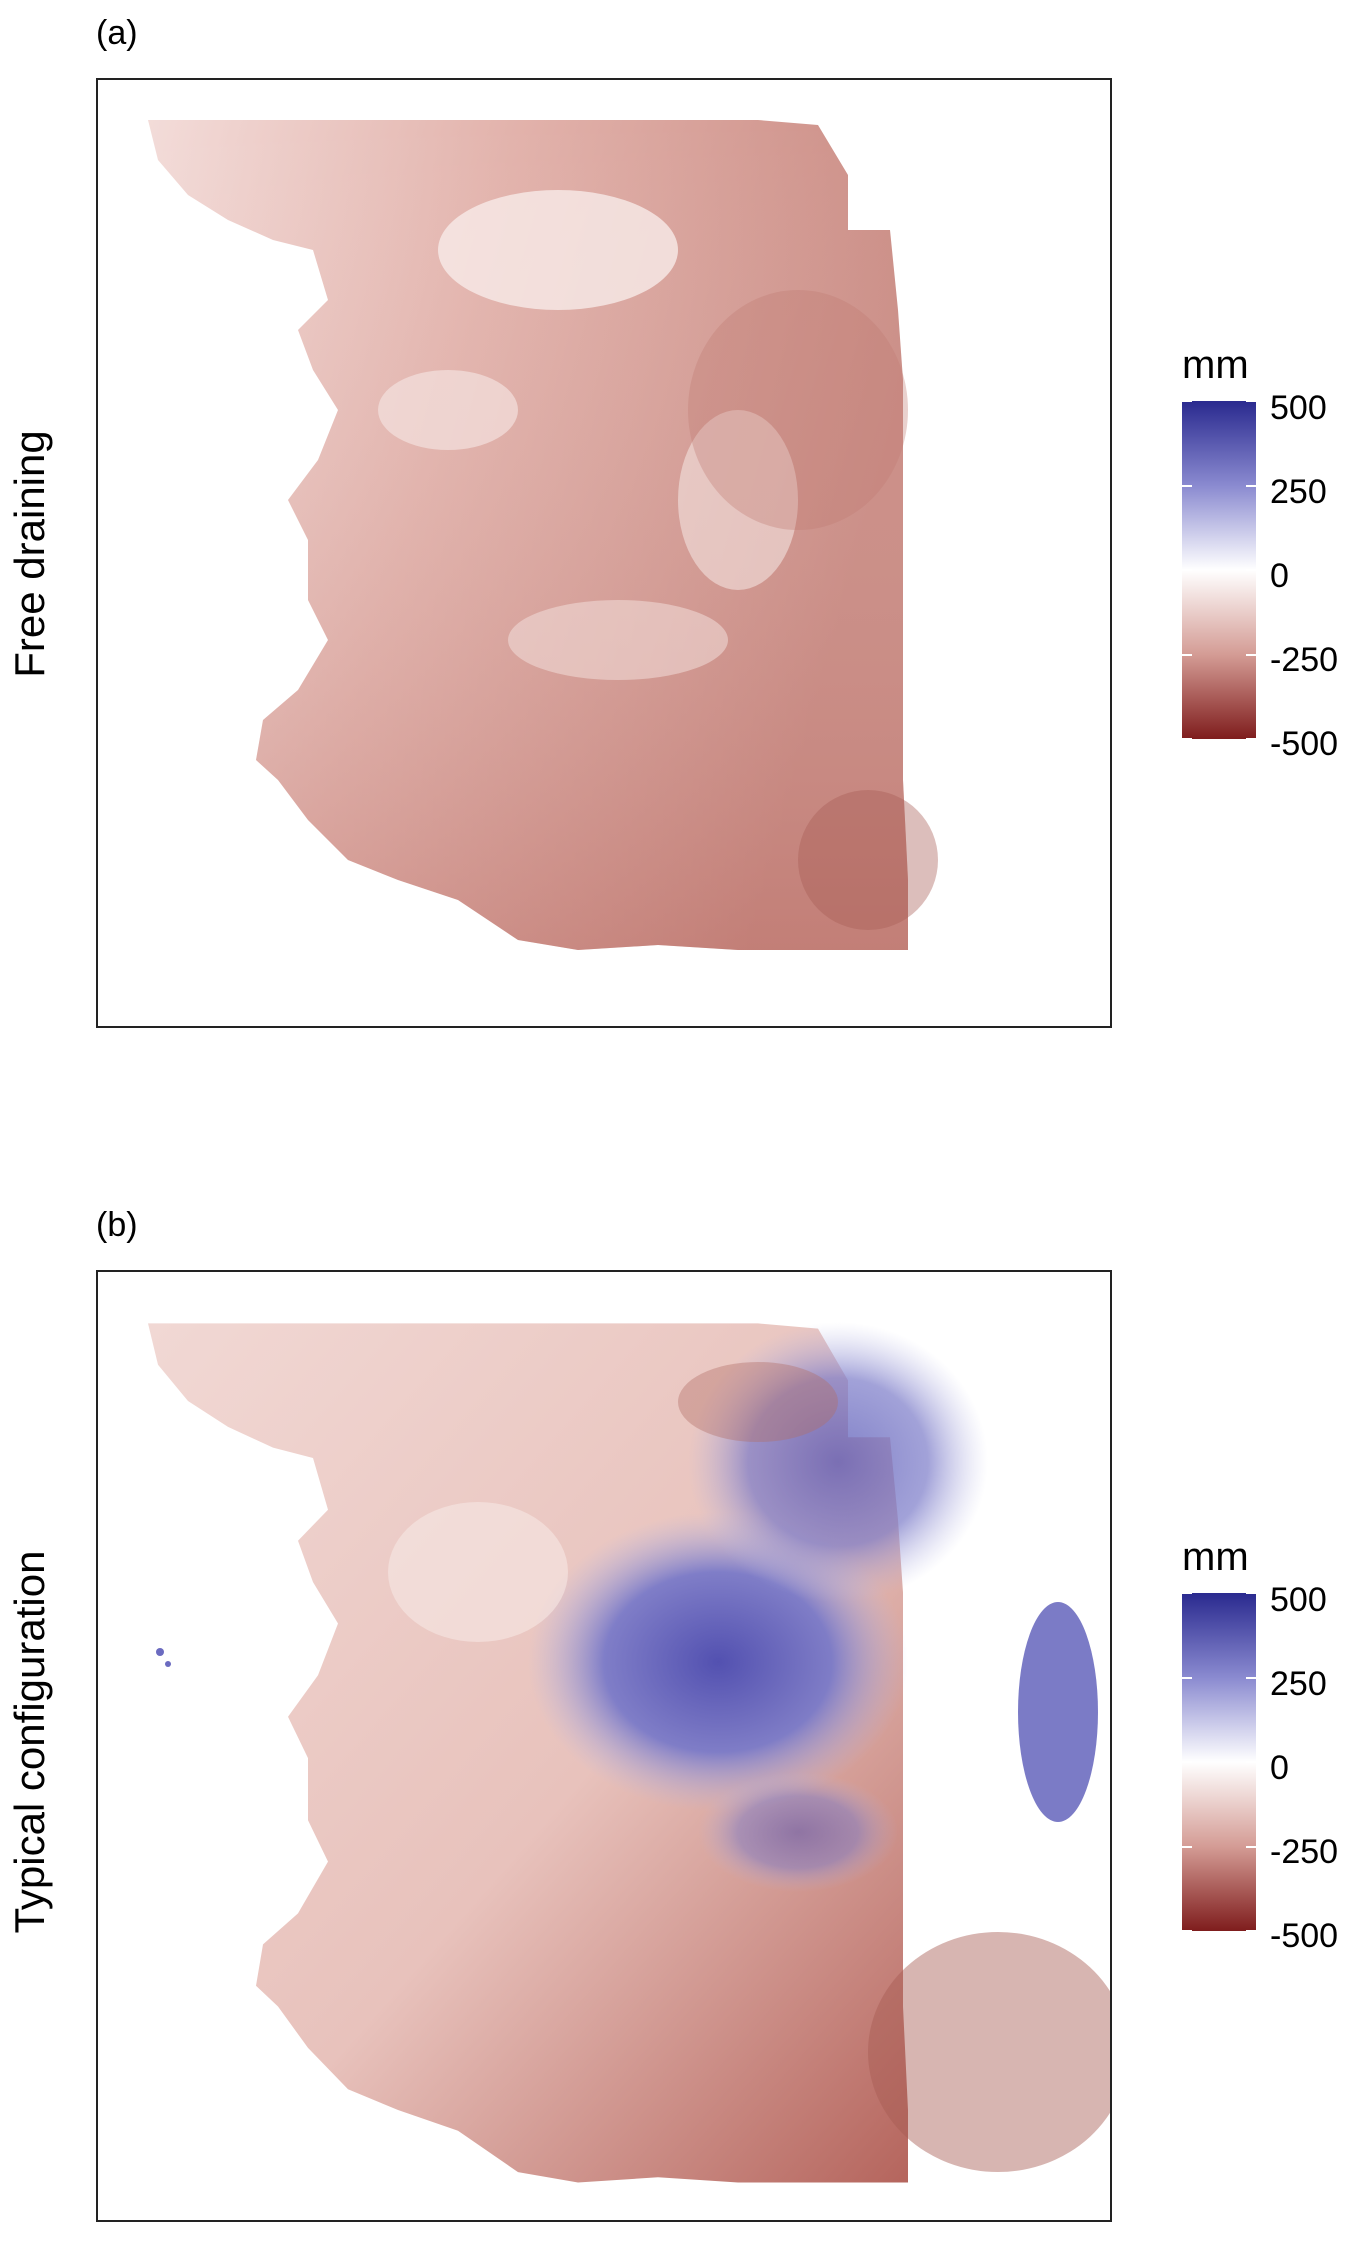 The image size is (1372, 2257). I want to click on tick-label-a-neg250: -250, so click(1304, 660).